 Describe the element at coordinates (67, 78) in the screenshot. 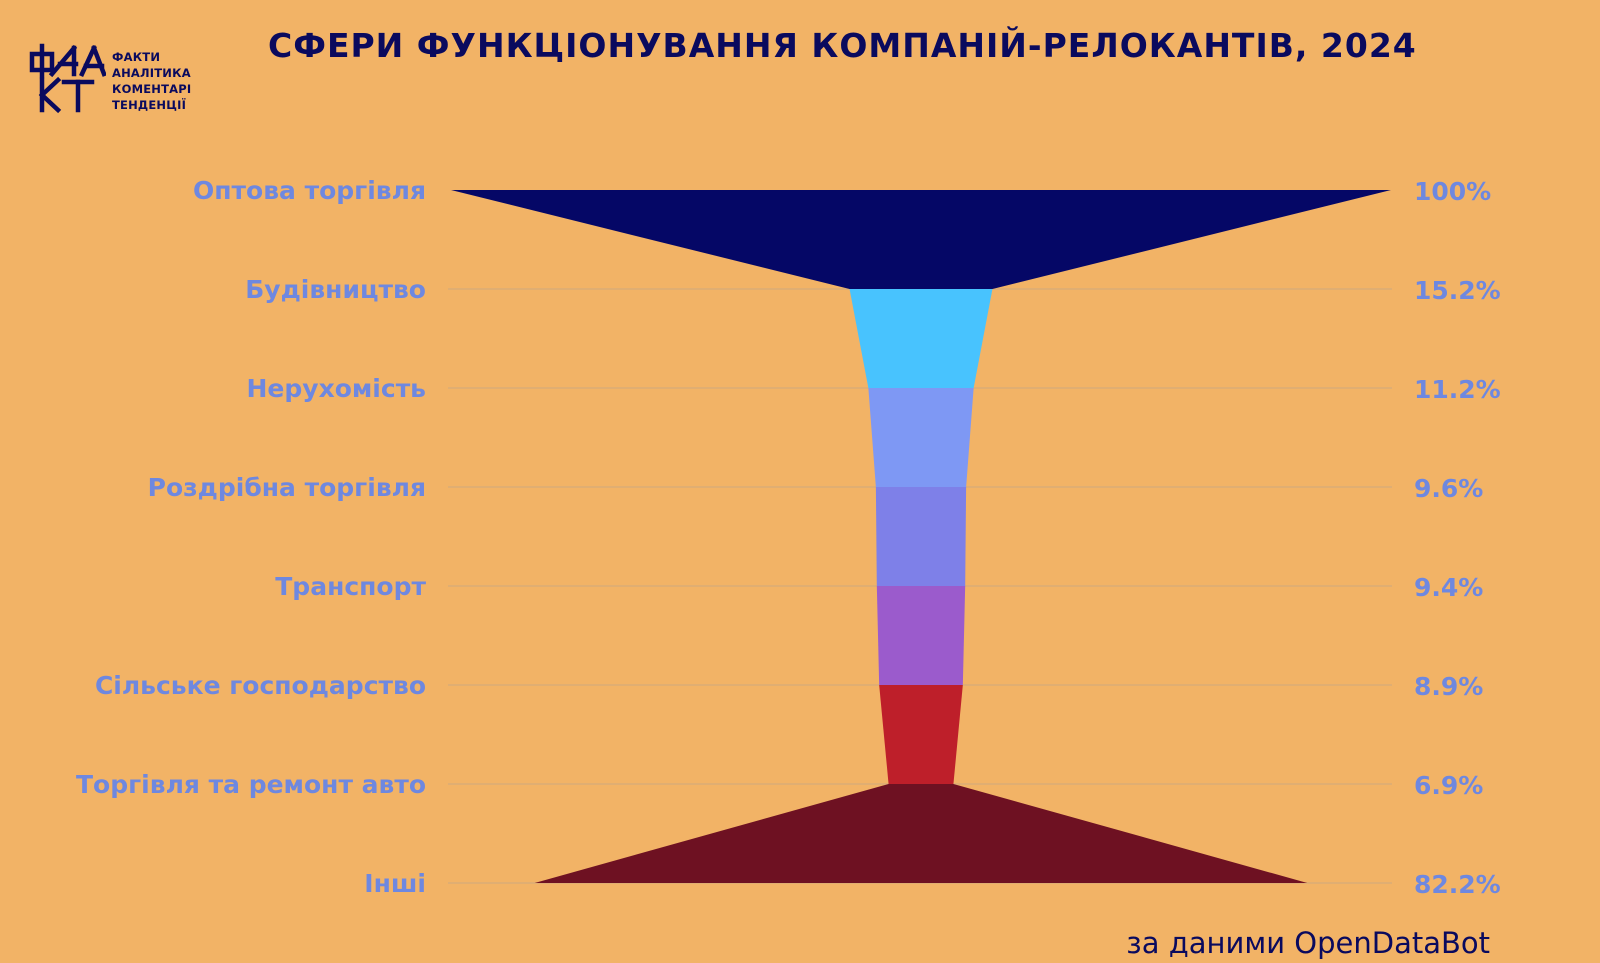

I see `logo-mark-icon` at that location.